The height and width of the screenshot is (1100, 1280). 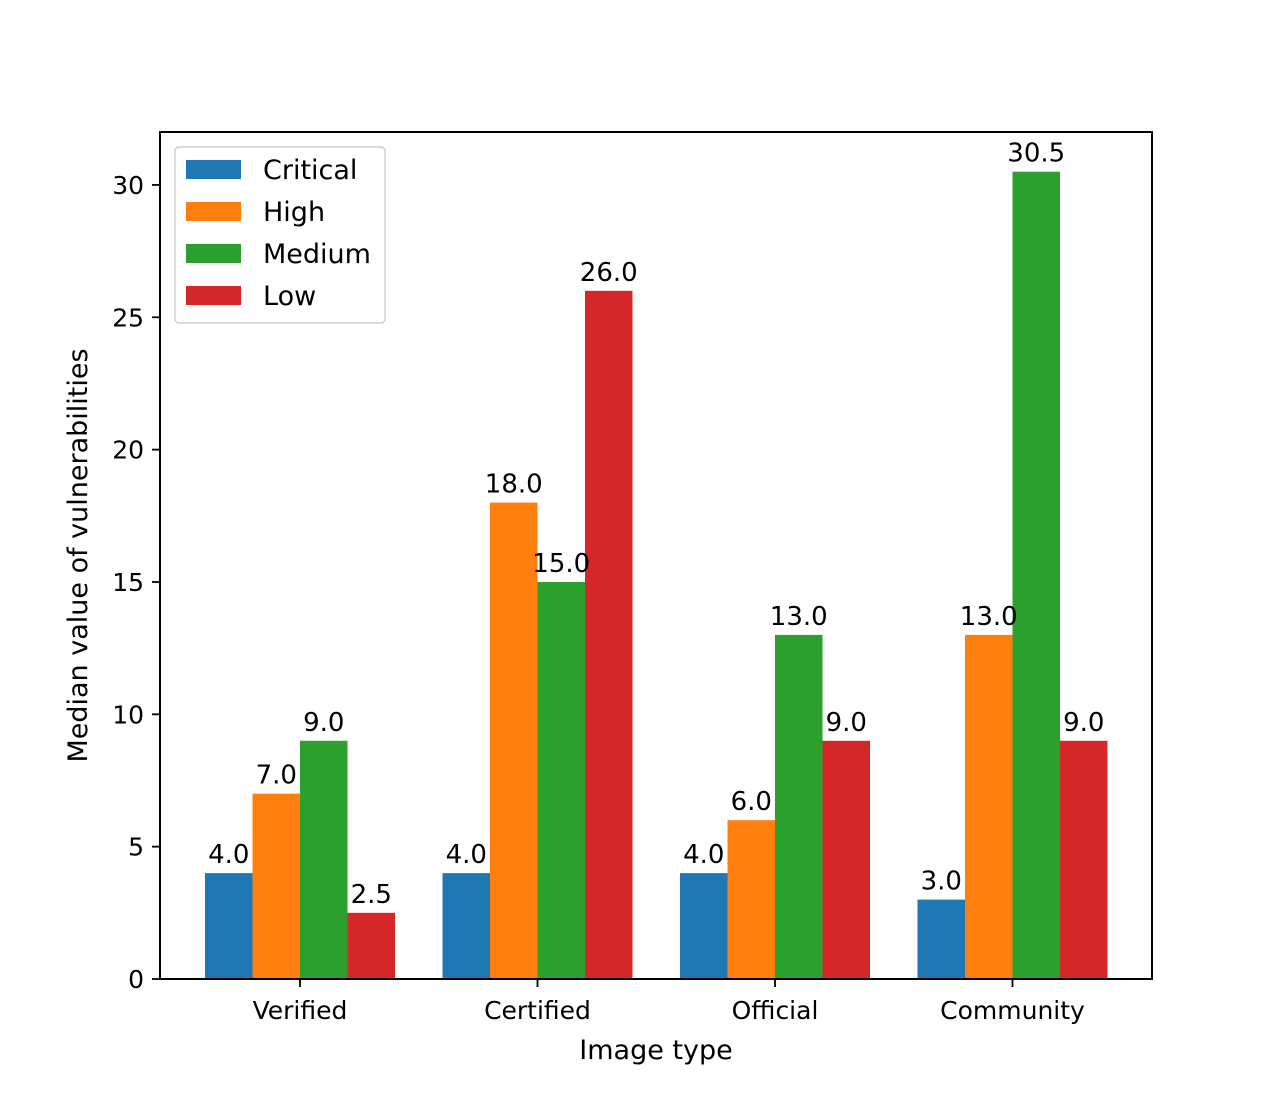 I want to click on bar-medium-certified, so click(x=561, y=780).